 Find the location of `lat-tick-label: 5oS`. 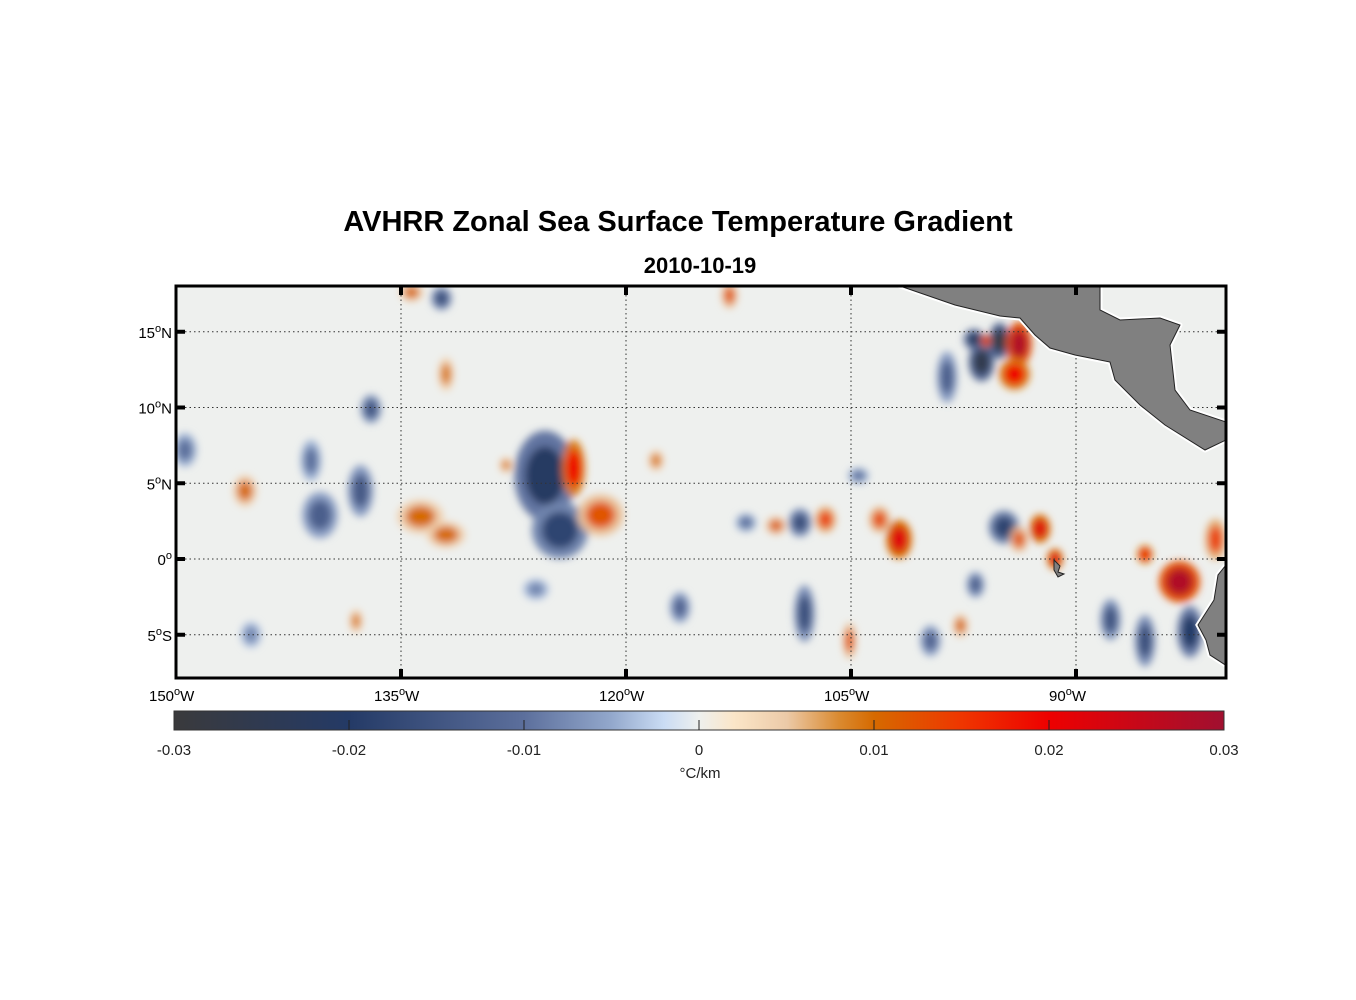

lat-tick-label: 5oS is located at coordinates (160, 635).